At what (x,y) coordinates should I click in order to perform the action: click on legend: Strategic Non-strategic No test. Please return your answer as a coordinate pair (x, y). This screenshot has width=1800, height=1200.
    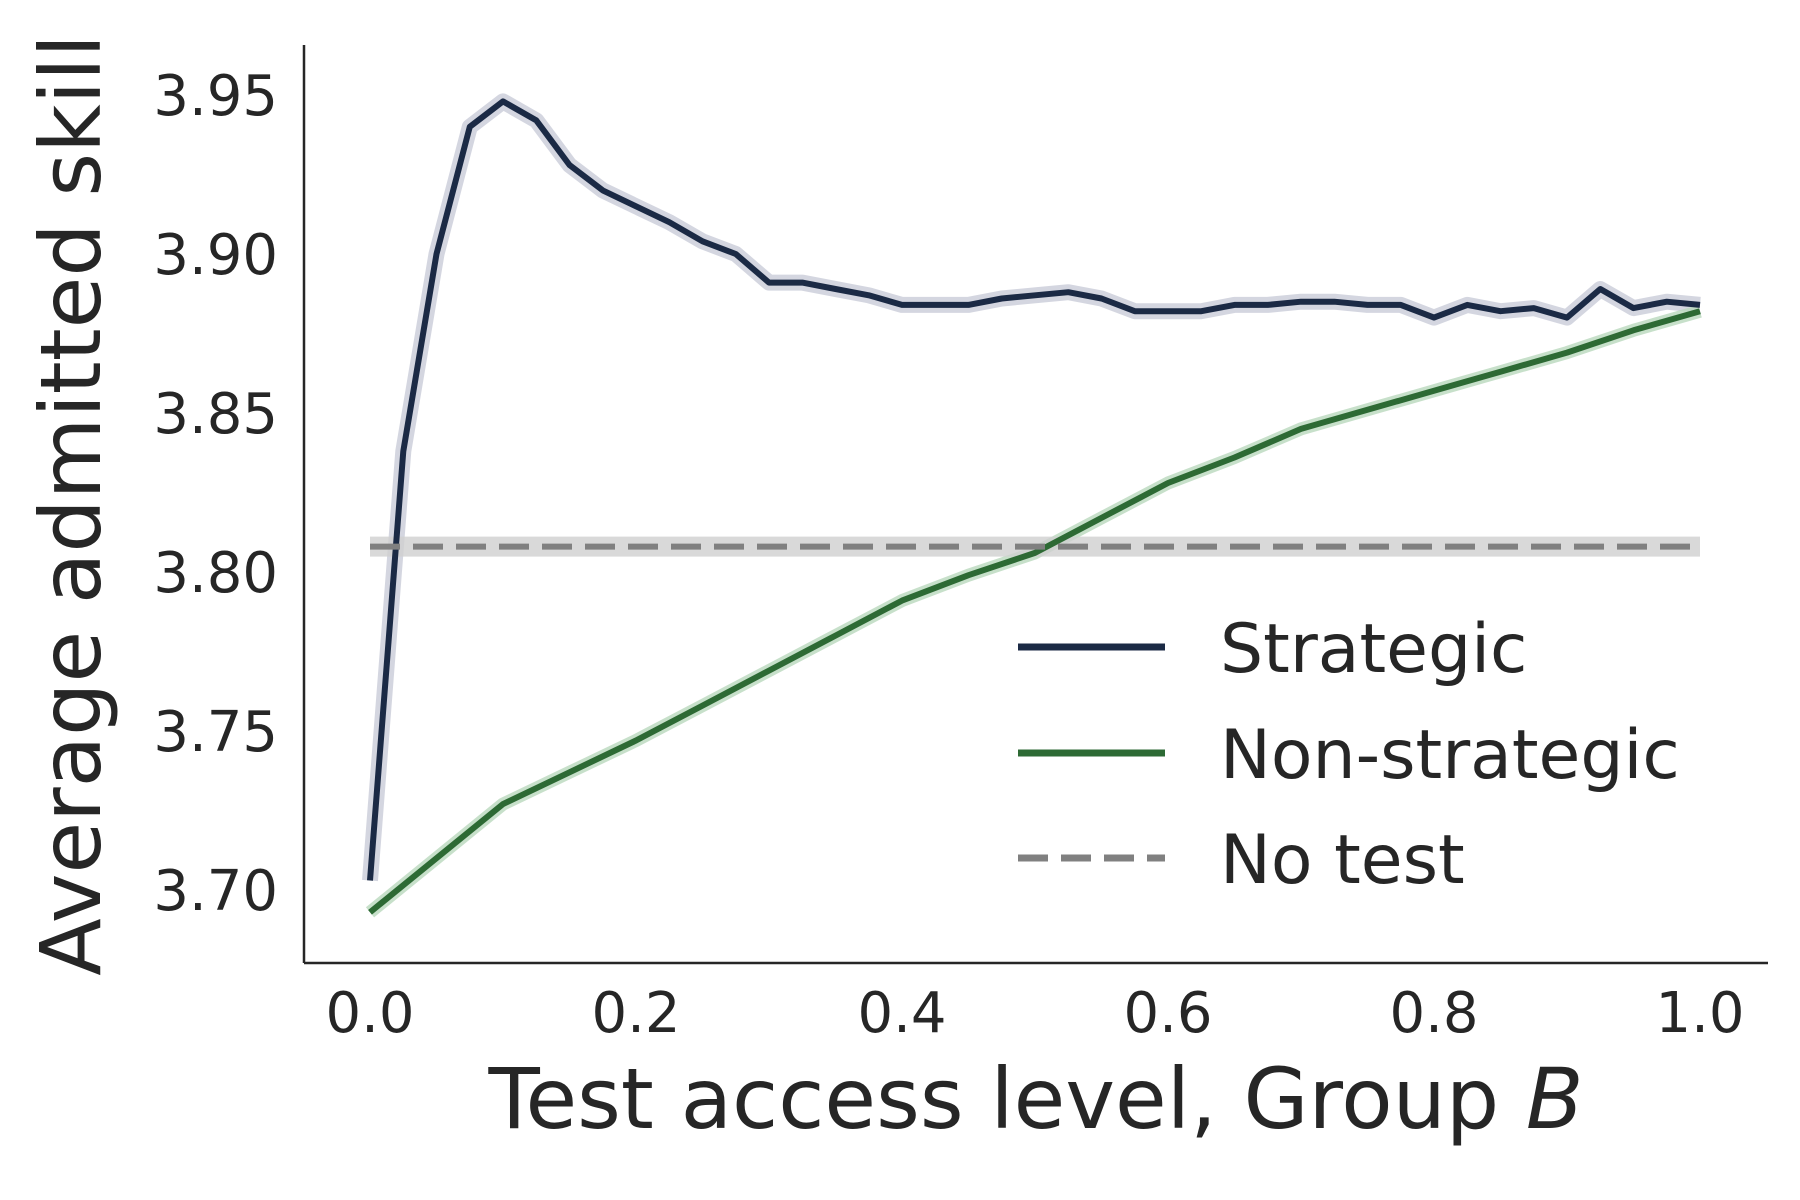
    Looking at the image, I should click on (1349, 755).